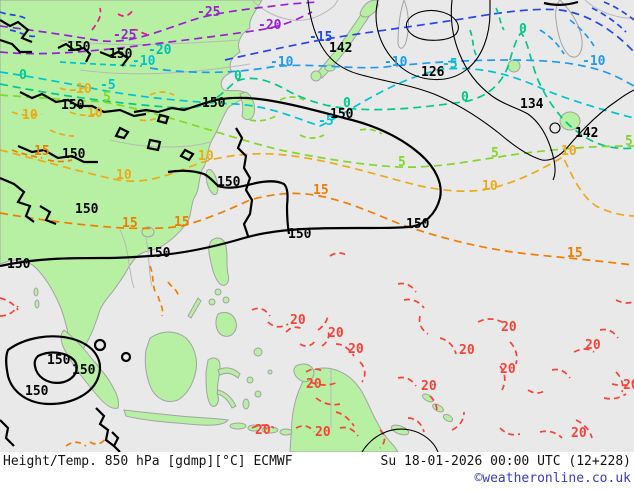 Image resolution: width=634 pixels, height=490 pixels. Describe the element at coordinates (17, 199) in the screenshot. I see `terrain-india` at that location.